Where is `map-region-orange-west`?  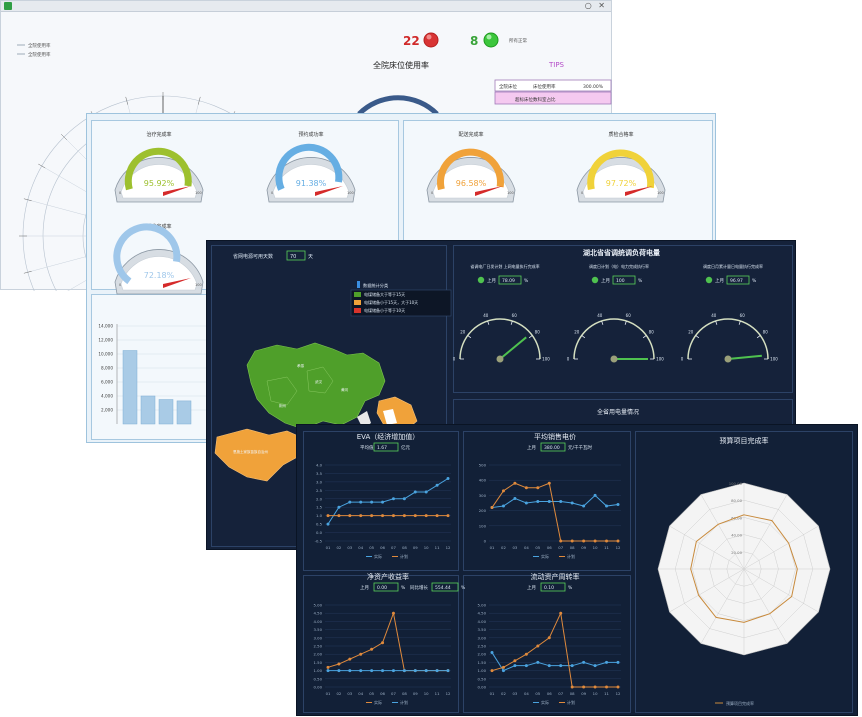 map-region-orange-west is located at coordinates (260, 455).